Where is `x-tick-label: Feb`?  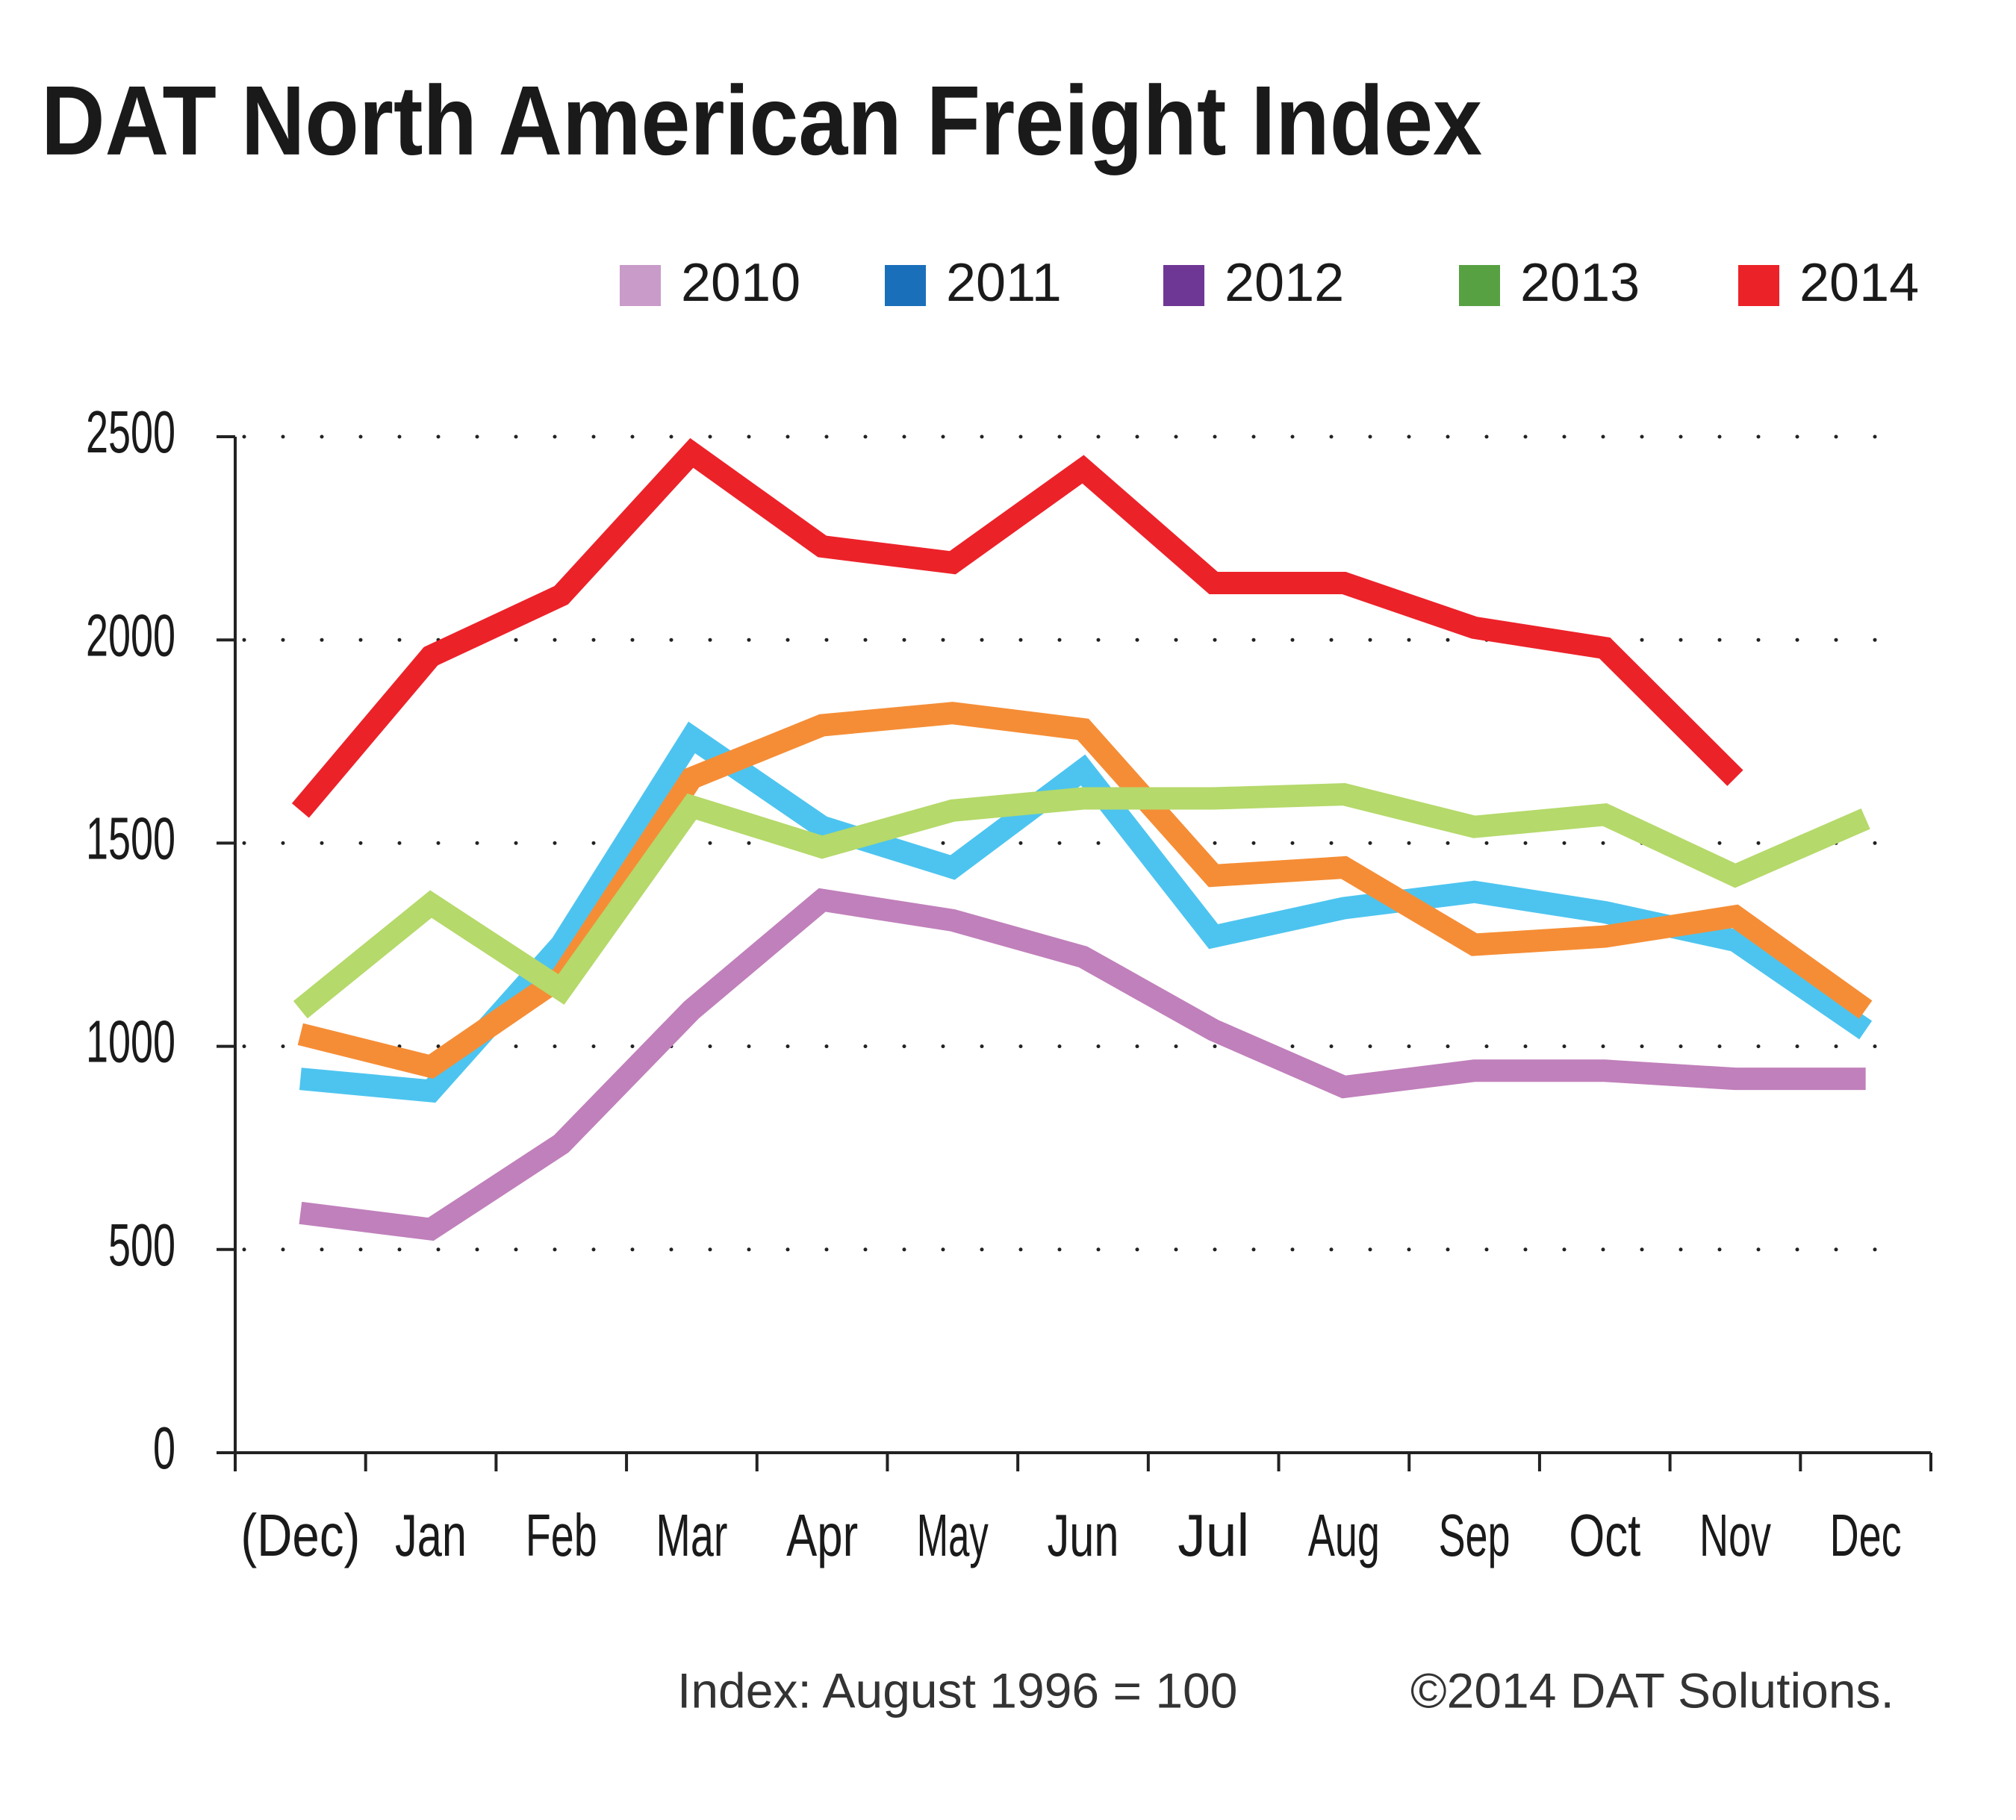
x-tick-label: Feb is located at coordinates (561, 1535).